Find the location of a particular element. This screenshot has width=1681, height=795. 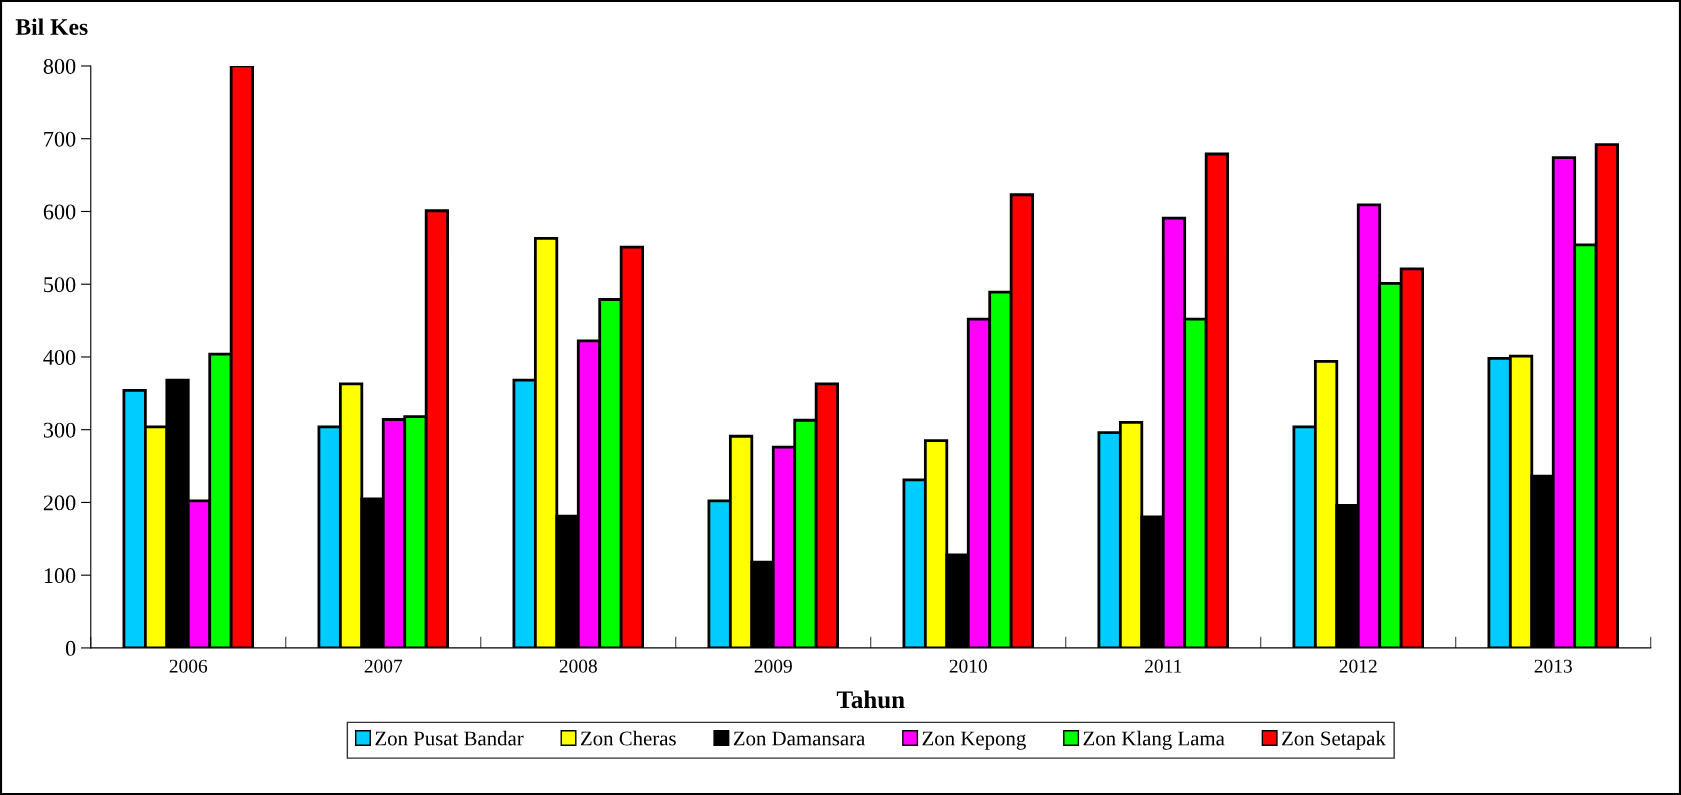

x-axis-title: Tahun is located at coordinates (870, 699).